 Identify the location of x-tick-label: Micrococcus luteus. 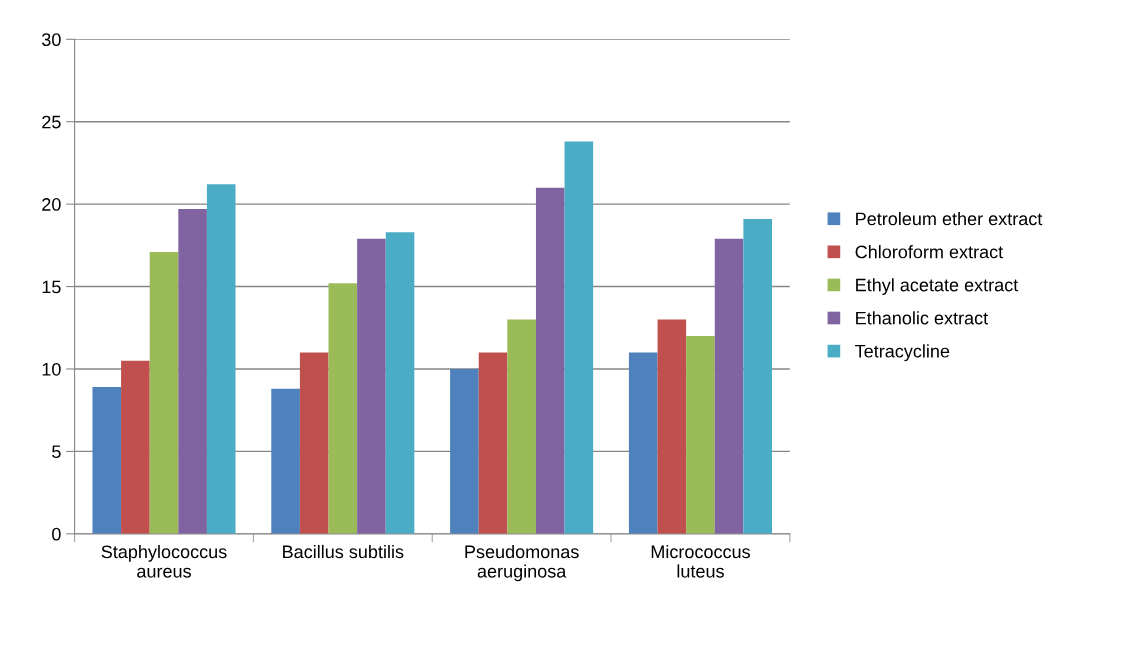
(700, 561).